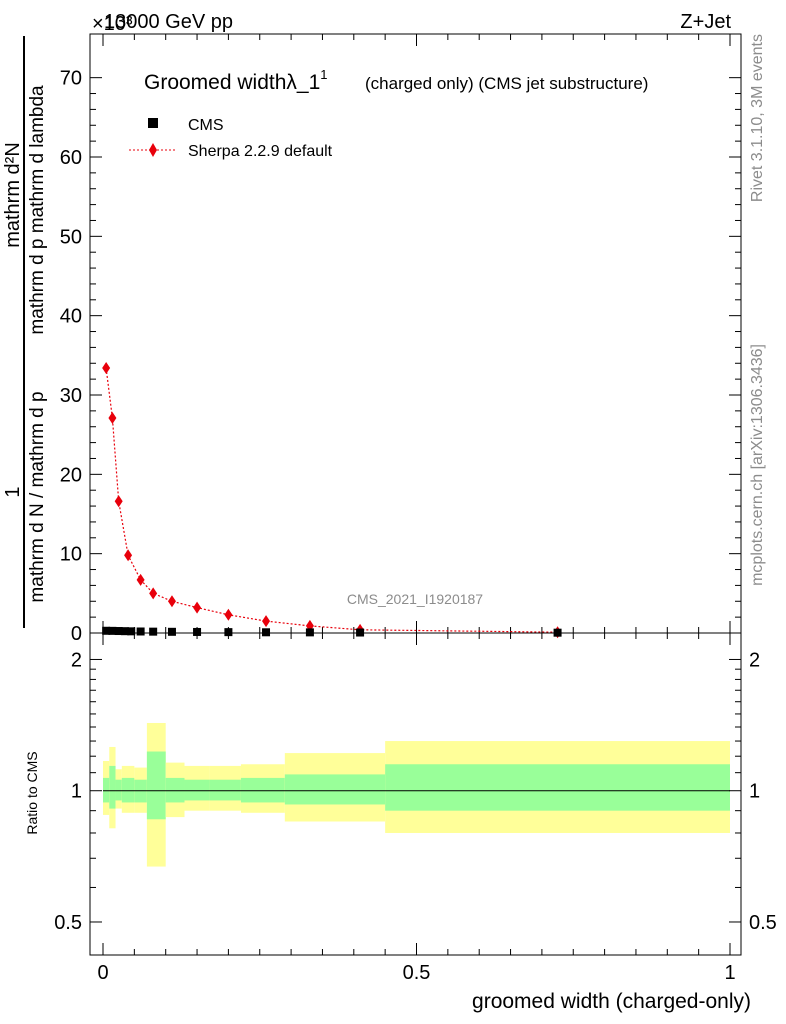 Image resolution: width=786 pixels, height=1024 pixels. Describe the element at coordinates (71, 237) in the screenshot. I see `y-tick-label: 50` at that location.